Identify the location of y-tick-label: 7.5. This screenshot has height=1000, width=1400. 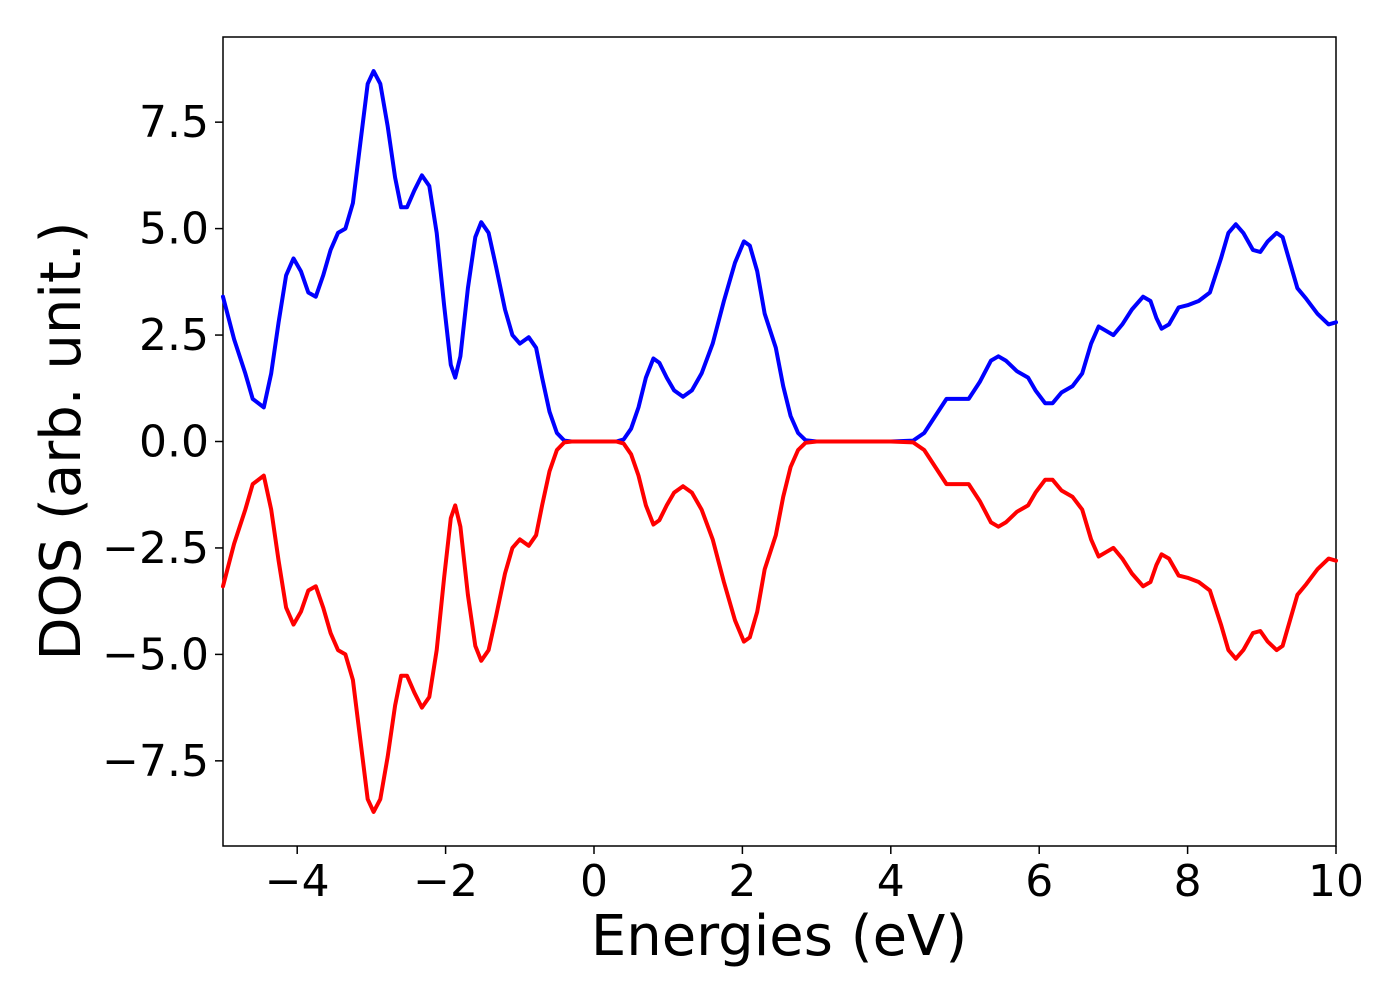
(174, 122).